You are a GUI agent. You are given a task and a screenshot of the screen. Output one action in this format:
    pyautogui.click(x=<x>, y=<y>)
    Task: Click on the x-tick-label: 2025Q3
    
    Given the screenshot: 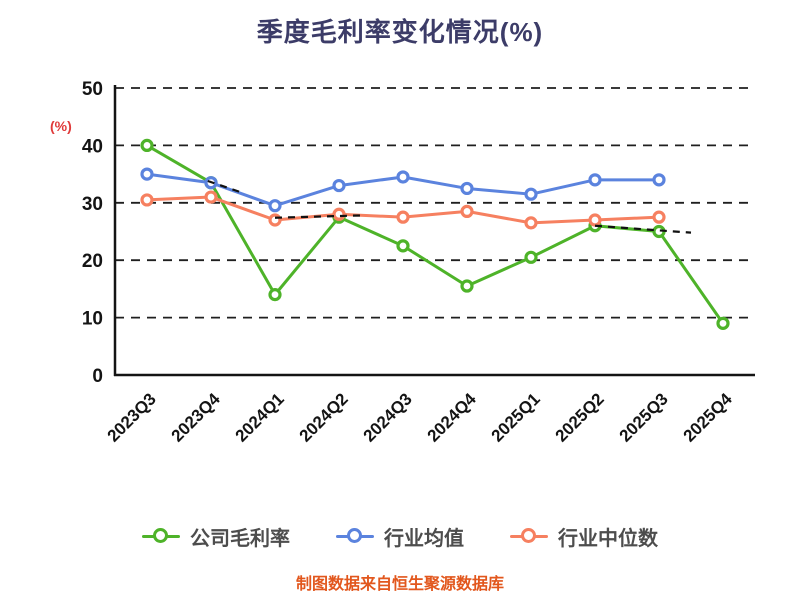 What is the action you would take?
    pyautogui.click(x=644, y=417)
    